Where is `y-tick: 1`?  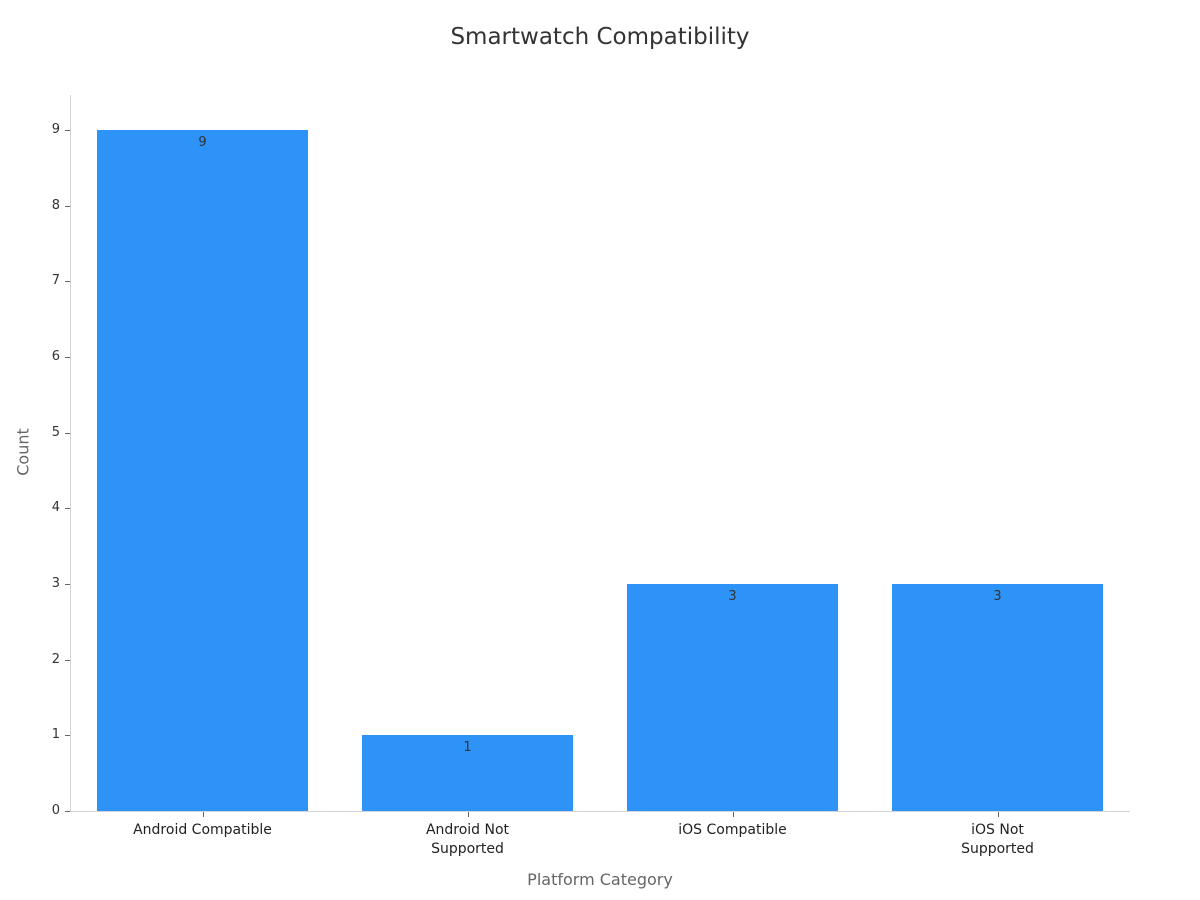
y-tick: 1 is located at coordinates (55, 735).